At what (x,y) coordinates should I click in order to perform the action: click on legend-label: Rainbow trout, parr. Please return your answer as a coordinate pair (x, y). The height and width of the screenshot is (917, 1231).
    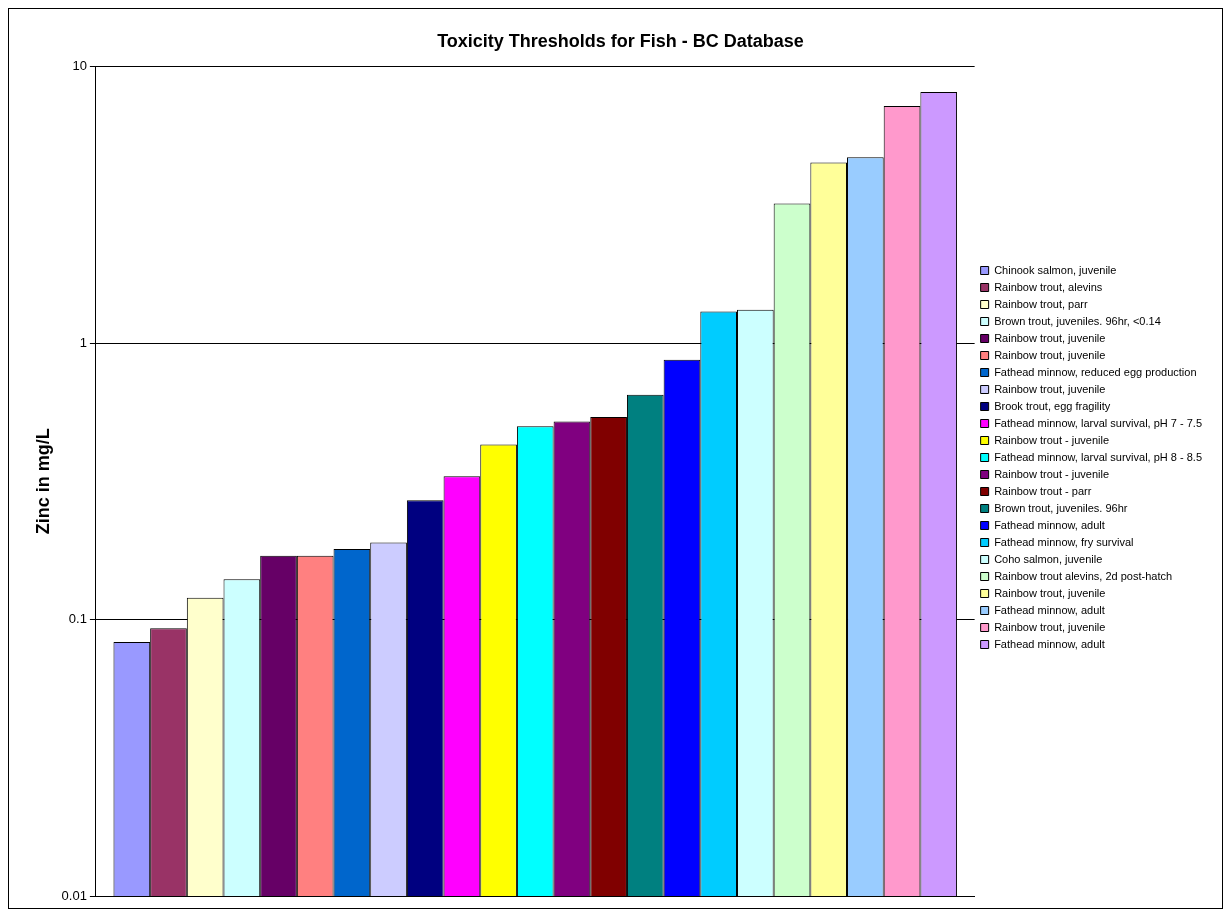
    Looking at the image, I should click on (1041, 303).